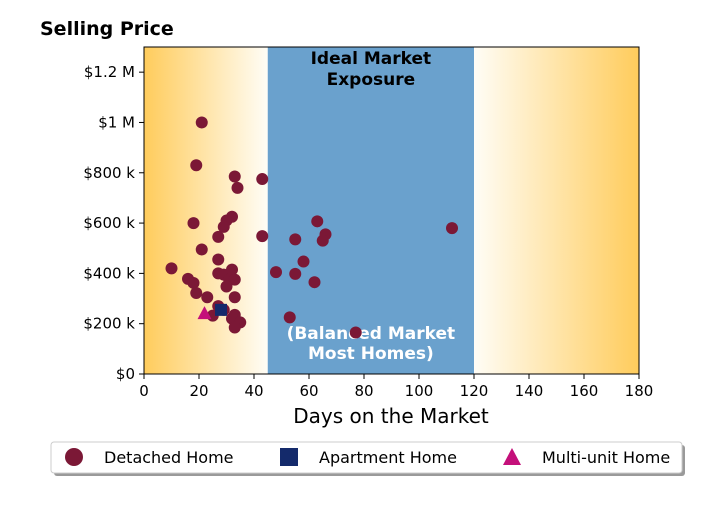  I want to click on x-tick-label: 0, so click(144, 391).